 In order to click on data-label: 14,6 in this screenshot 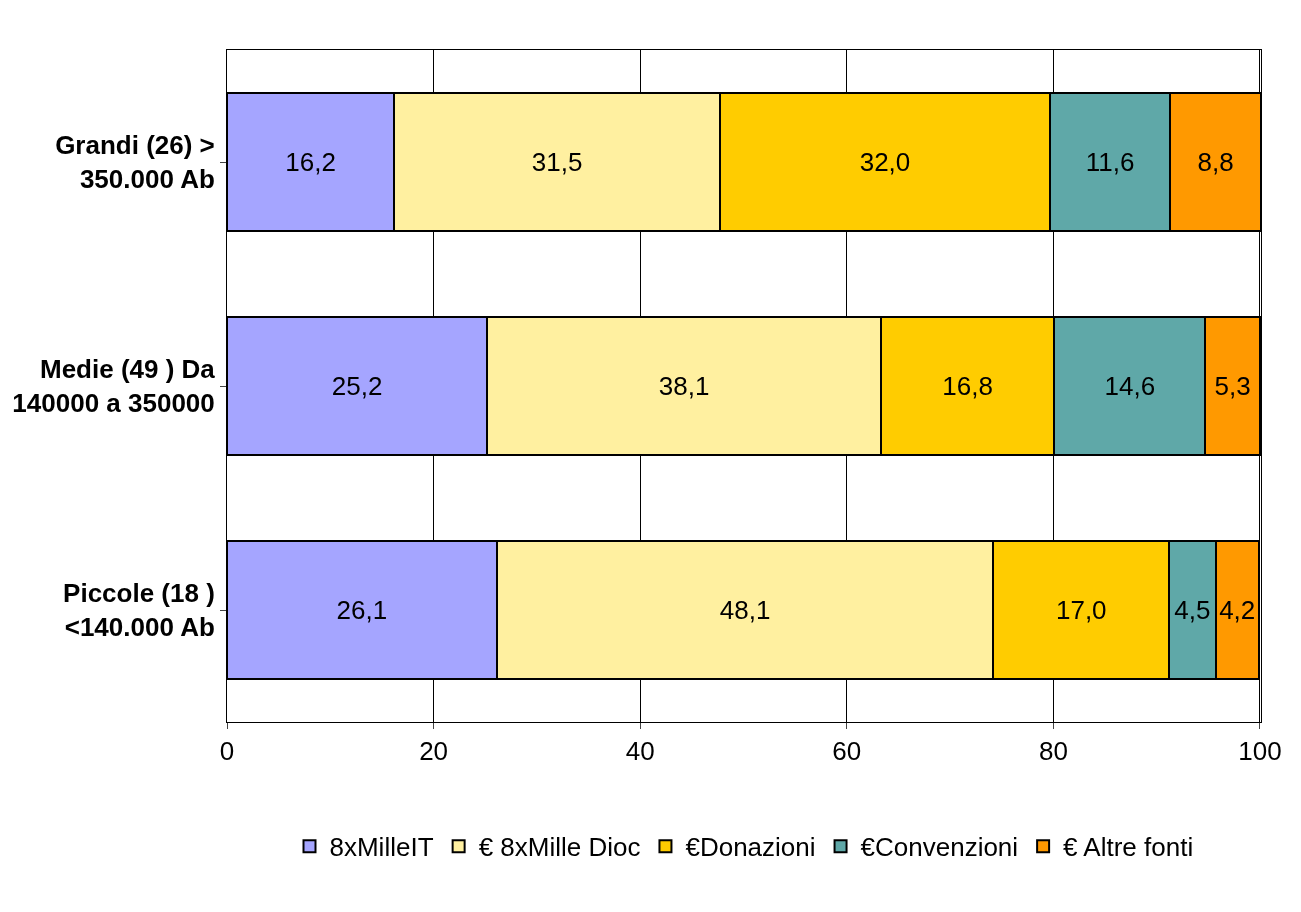, I will do `click(1130, 386)`.